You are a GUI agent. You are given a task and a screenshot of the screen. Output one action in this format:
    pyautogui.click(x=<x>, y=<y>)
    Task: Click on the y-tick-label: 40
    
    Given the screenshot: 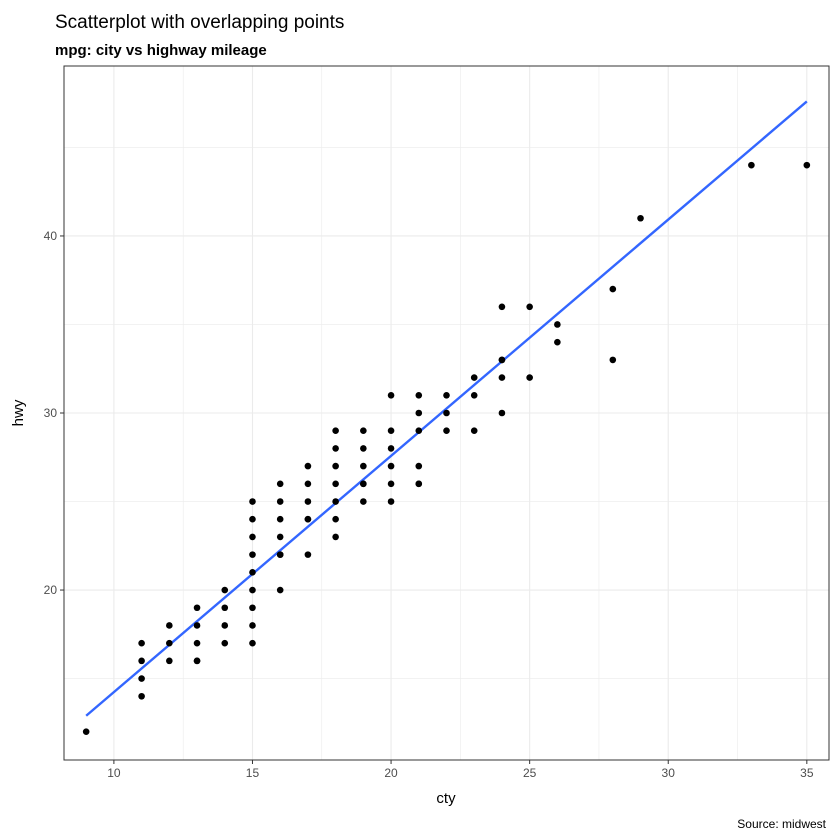 What is the action you would take?
    pyautogui.click(x=51, y=236)
    